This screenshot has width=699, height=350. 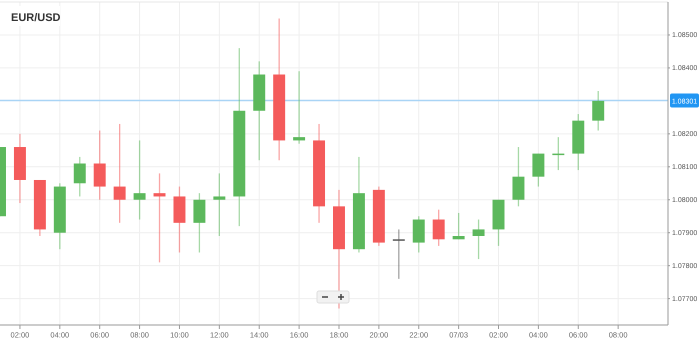 What do you see at coordinates (36, 18) in the screenshot?
I see `text: EUR/USD` at bounding box center [36, 18].